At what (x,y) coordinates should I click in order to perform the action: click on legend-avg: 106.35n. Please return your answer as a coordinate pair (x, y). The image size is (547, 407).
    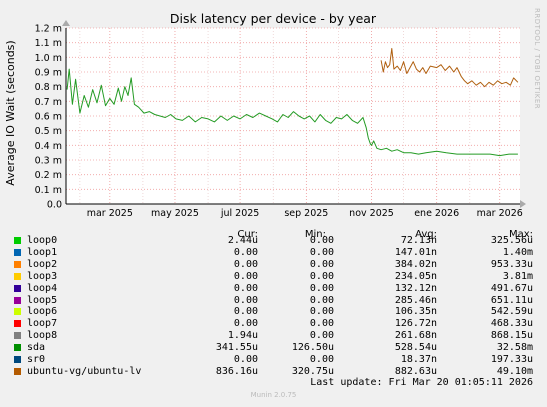
    Looking at the image, I should click on (415, 312).